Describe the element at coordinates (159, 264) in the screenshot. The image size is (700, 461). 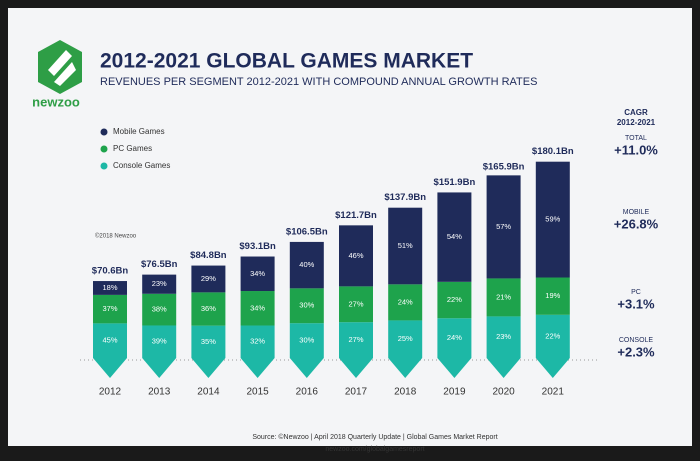
I see `total-label: $76.5Bn` at that location.